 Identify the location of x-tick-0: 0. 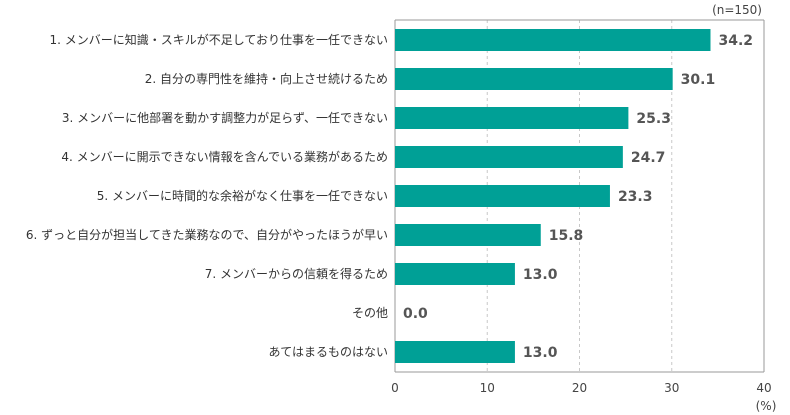
(395, 388).